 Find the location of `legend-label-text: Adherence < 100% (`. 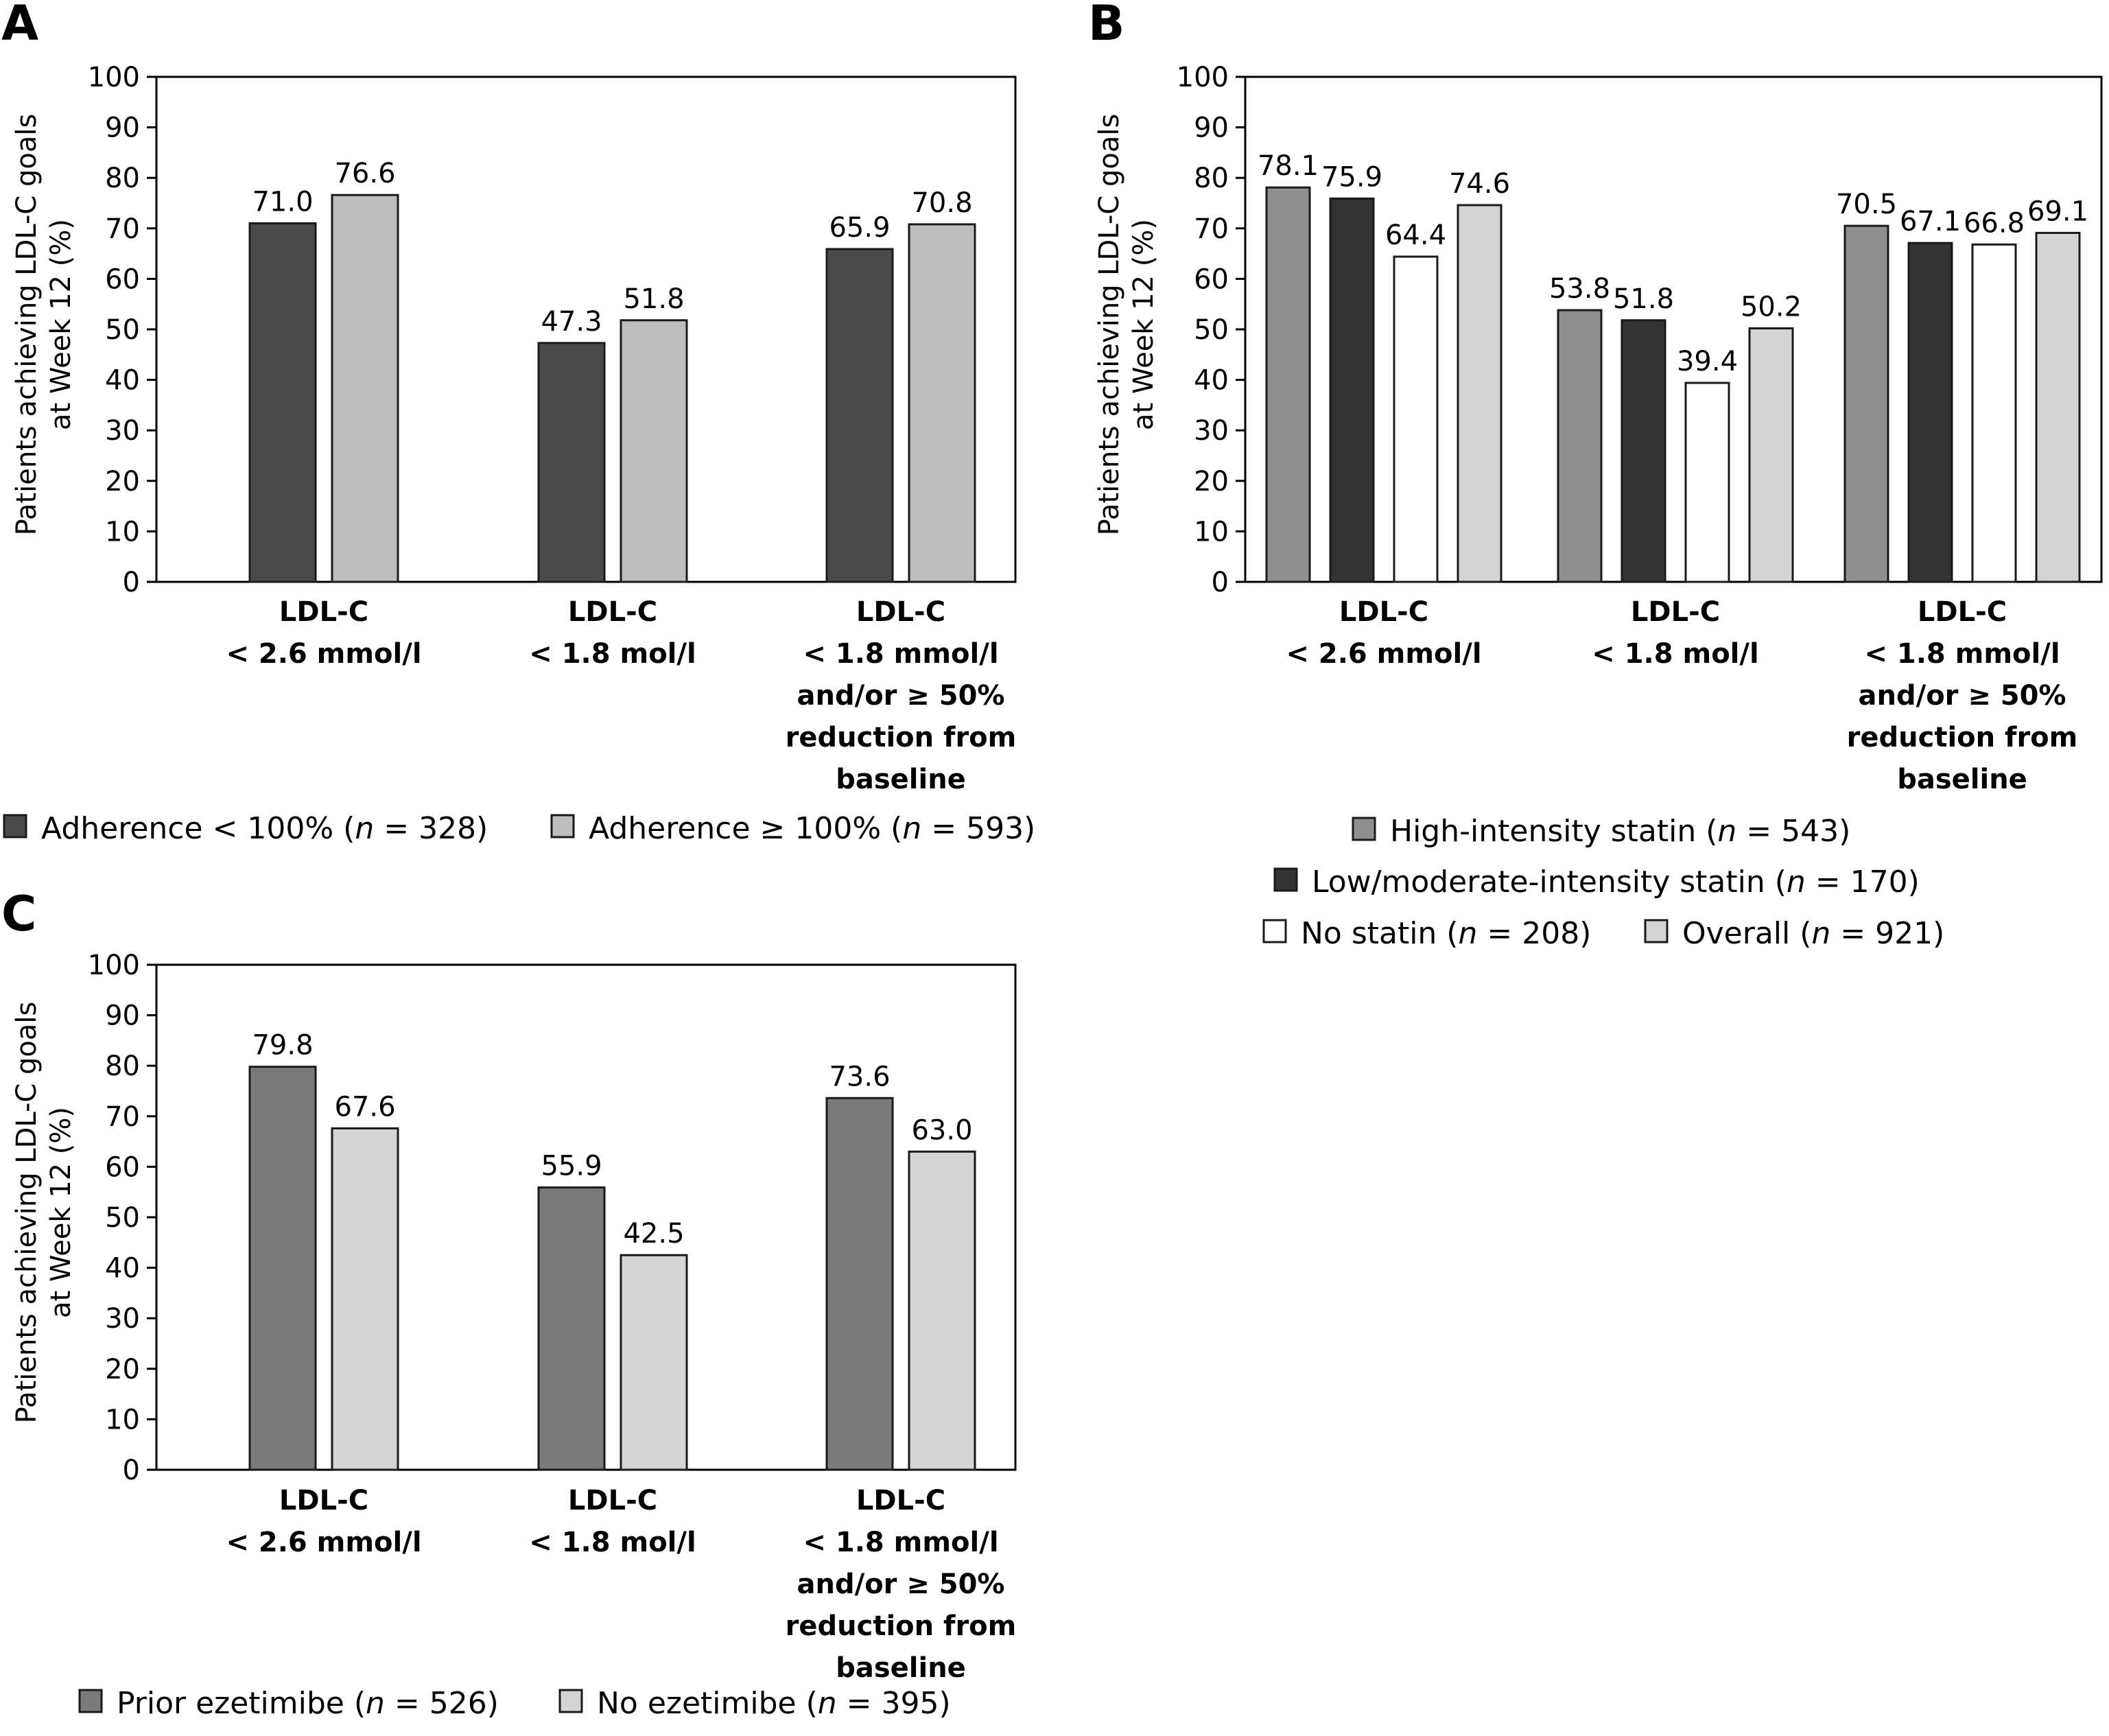

legend-label-text: Adherence < 100% ( is located at coordinates (198, 829).